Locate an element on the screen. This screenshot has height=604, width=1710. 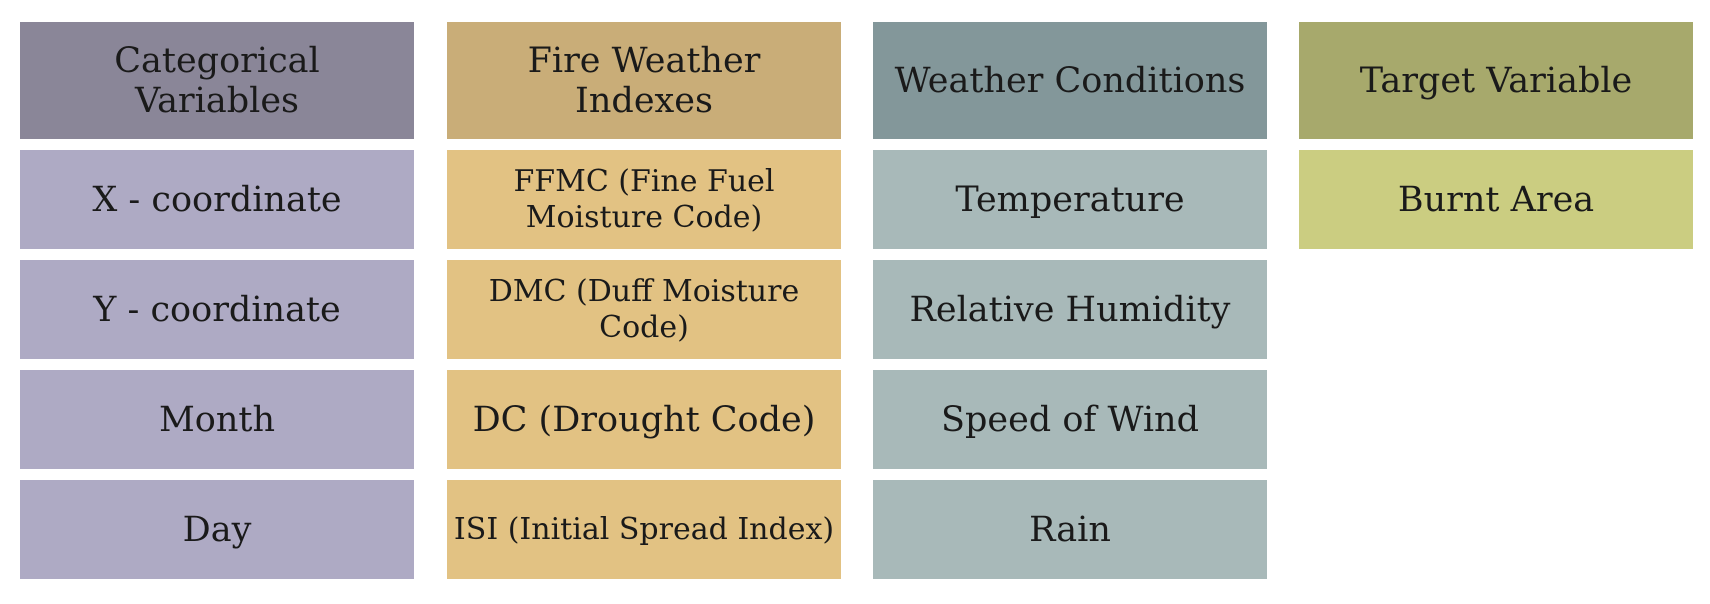
category-item: X - coordinate is located at coordinates (217, 199).